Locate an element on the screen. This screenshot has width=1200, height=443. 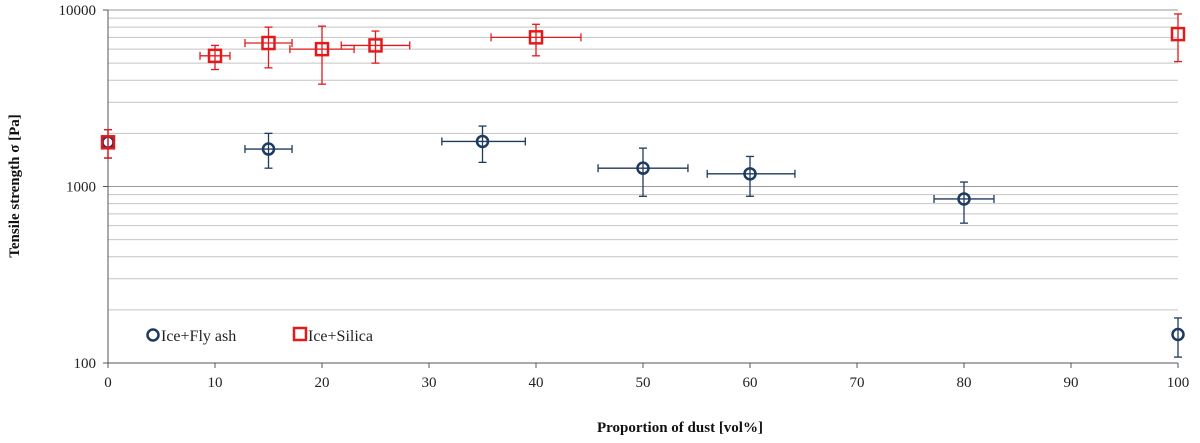
x-tick-label: 40 is located at coordinates (536, 383).